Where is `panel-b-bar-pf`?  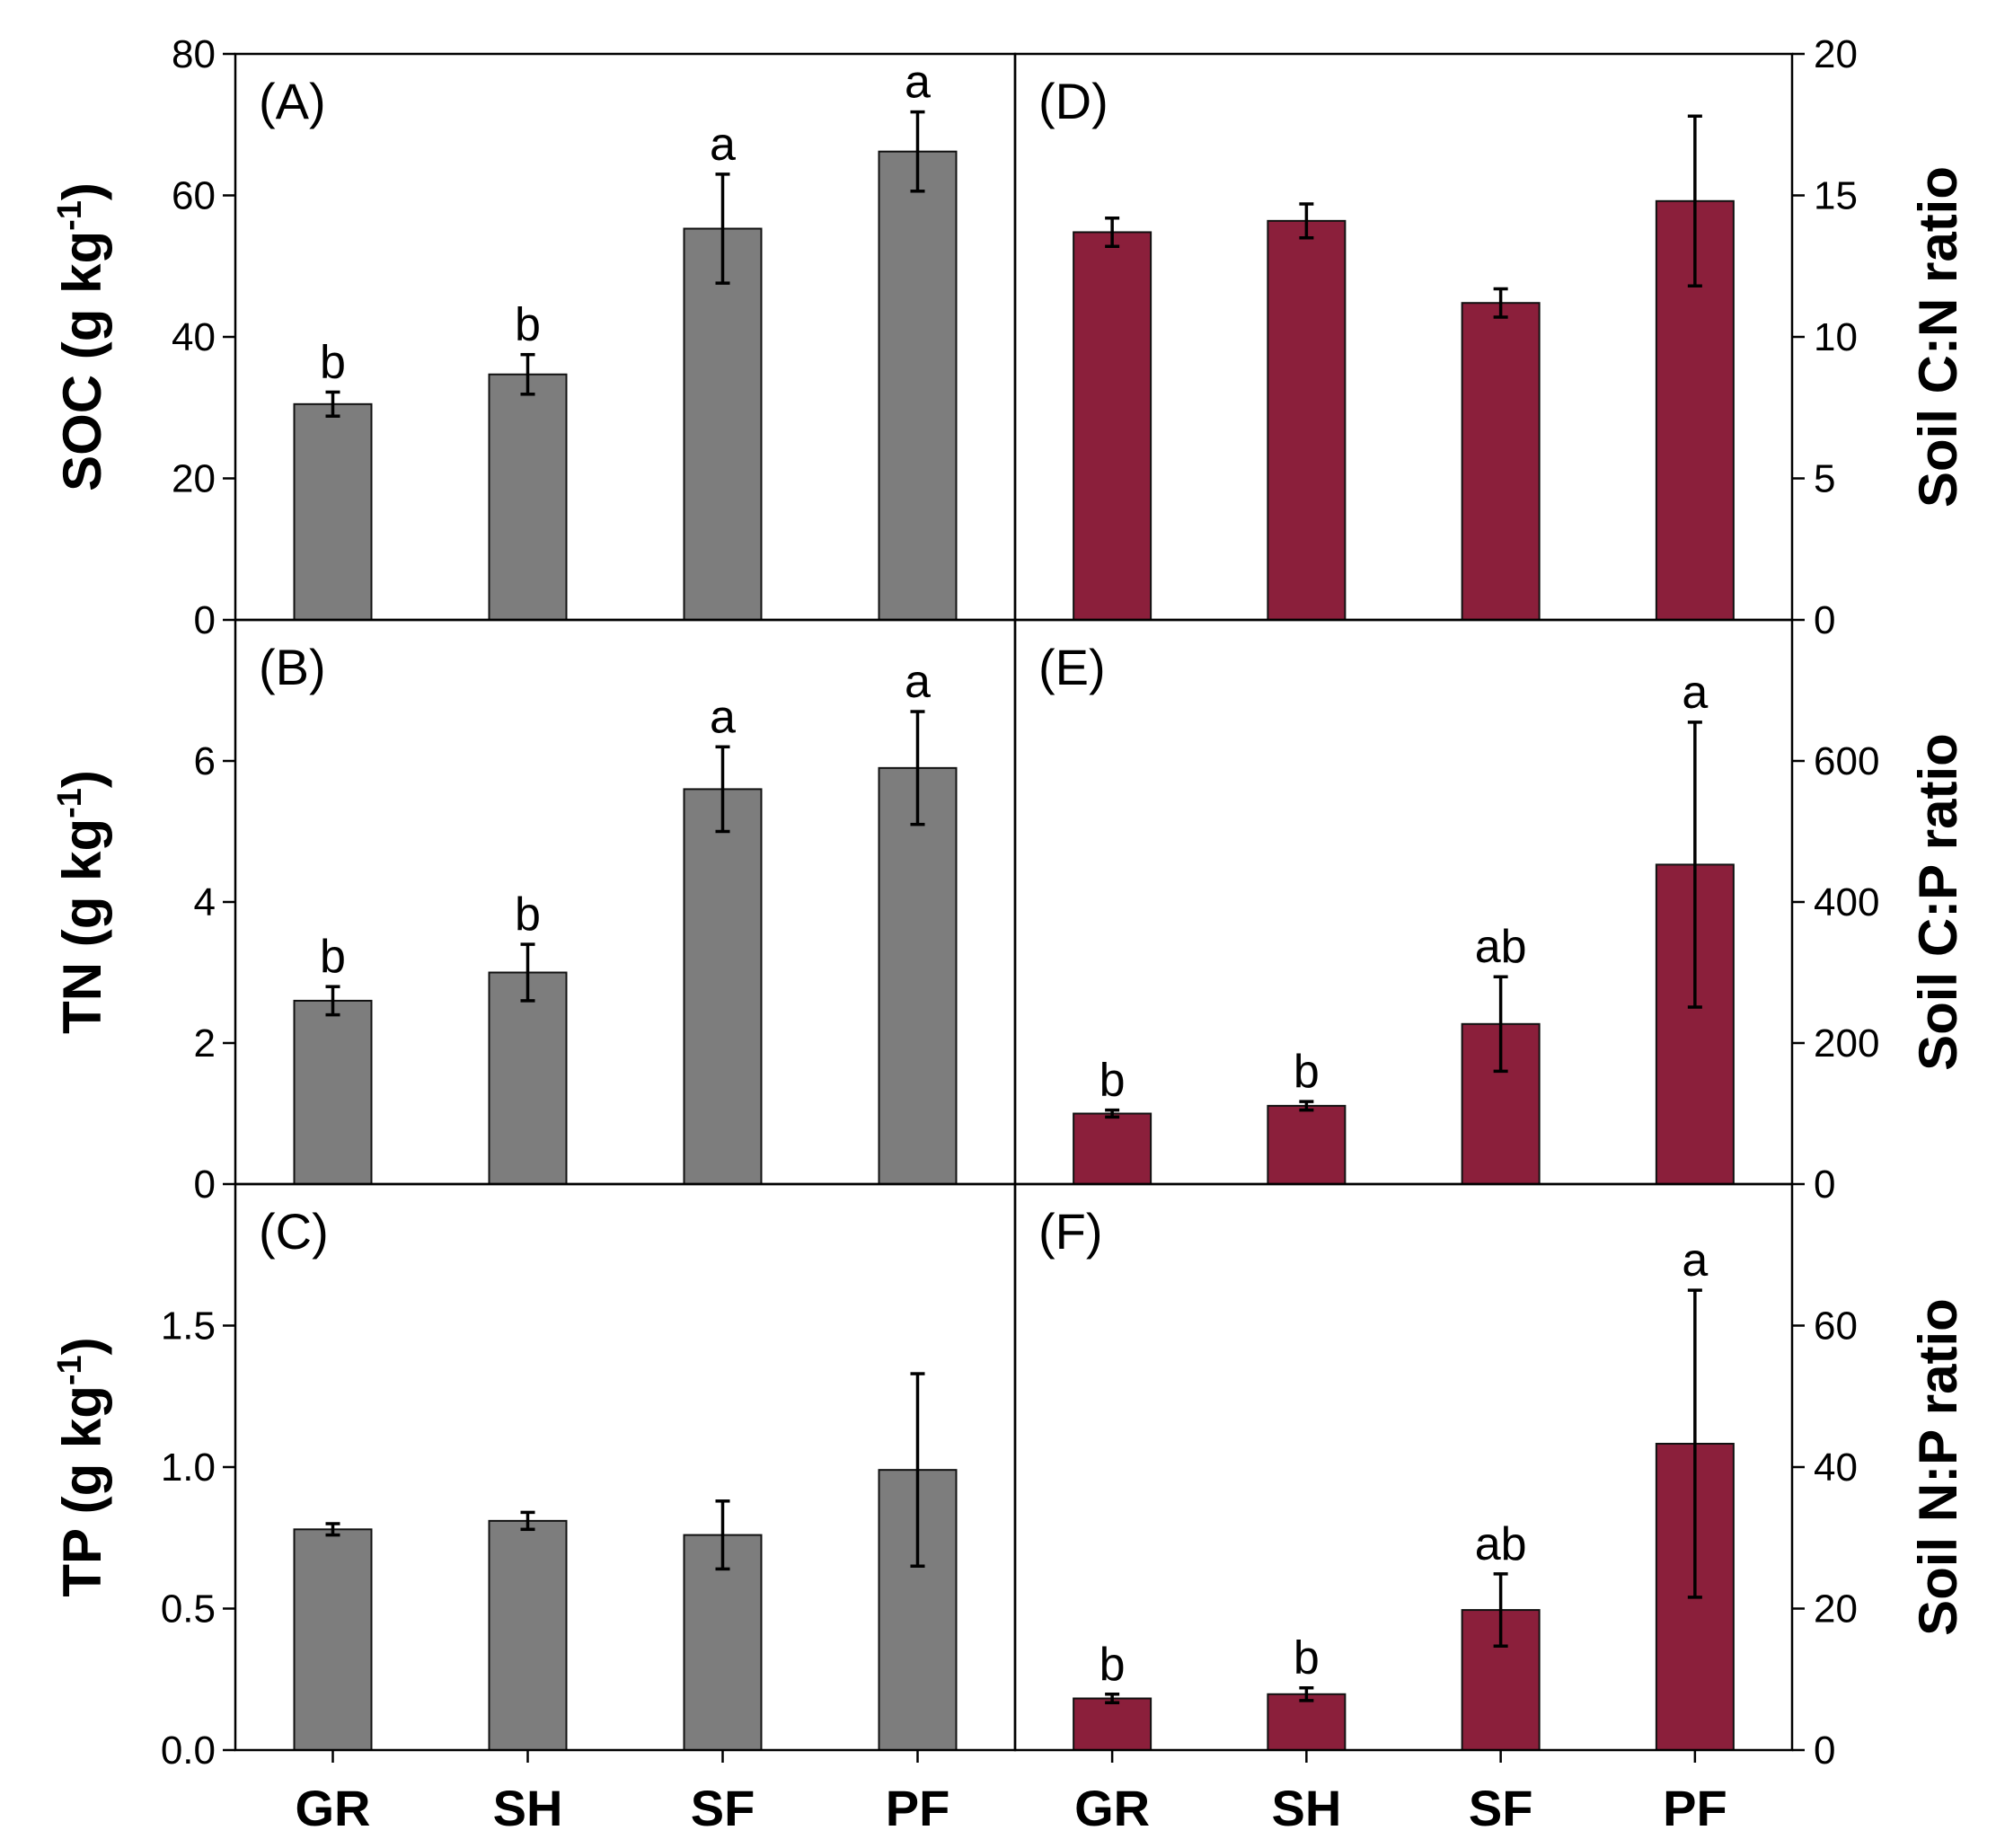
panel-b-bar-pf is located at coordinates (918, 976).